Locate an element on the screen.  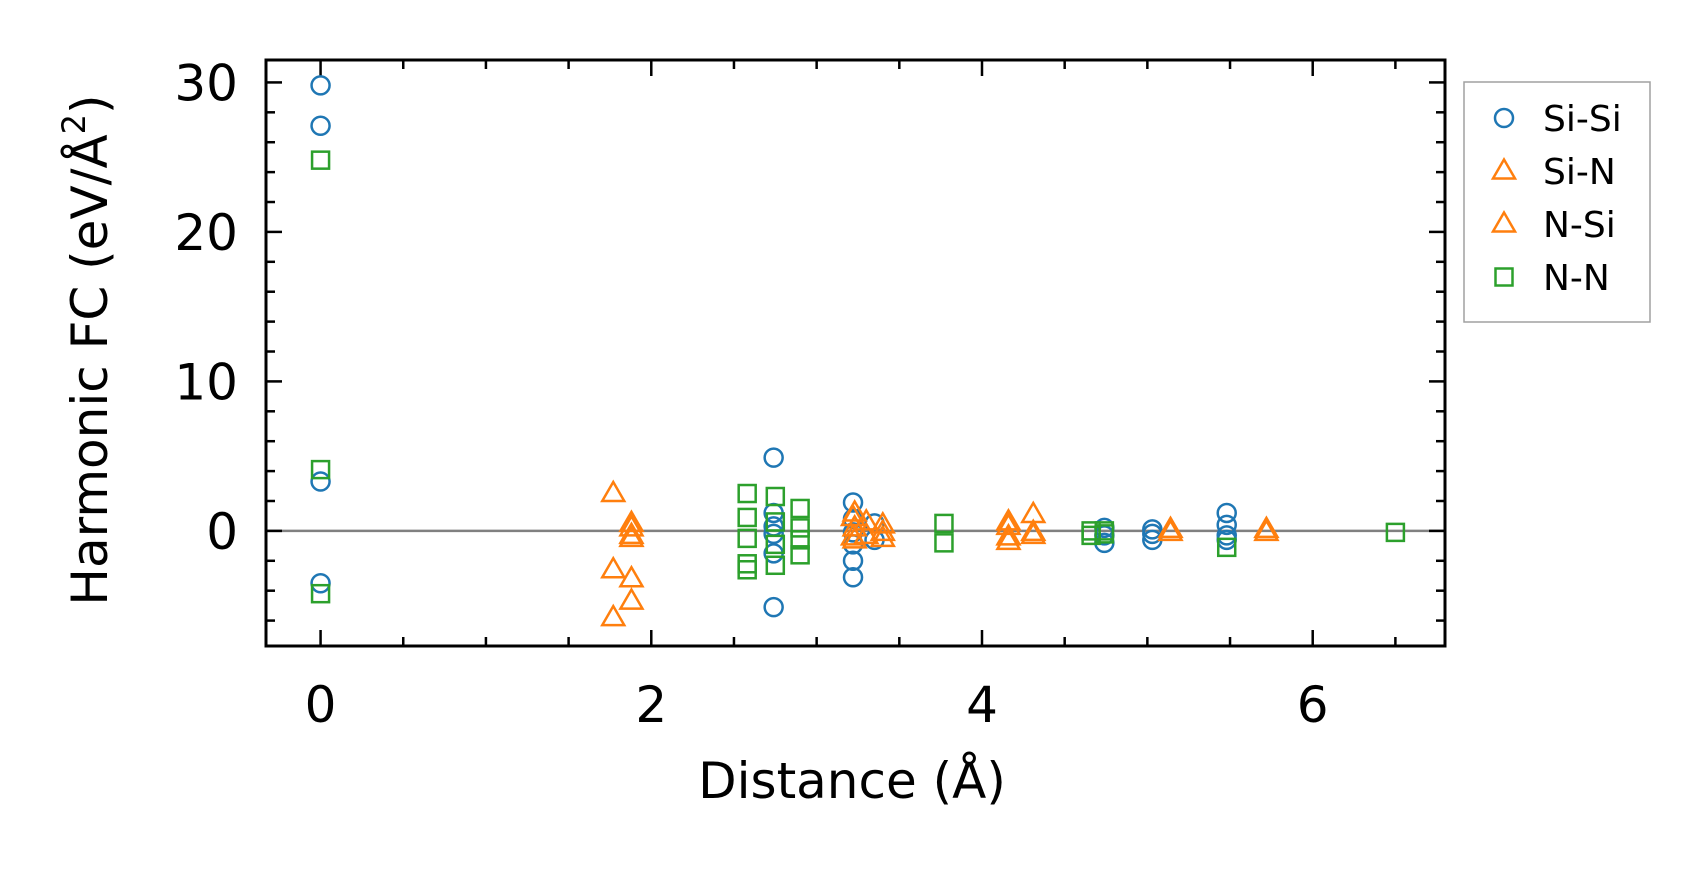
legend-label-si-si: Si-Si is located at coordinates (1582, 119).